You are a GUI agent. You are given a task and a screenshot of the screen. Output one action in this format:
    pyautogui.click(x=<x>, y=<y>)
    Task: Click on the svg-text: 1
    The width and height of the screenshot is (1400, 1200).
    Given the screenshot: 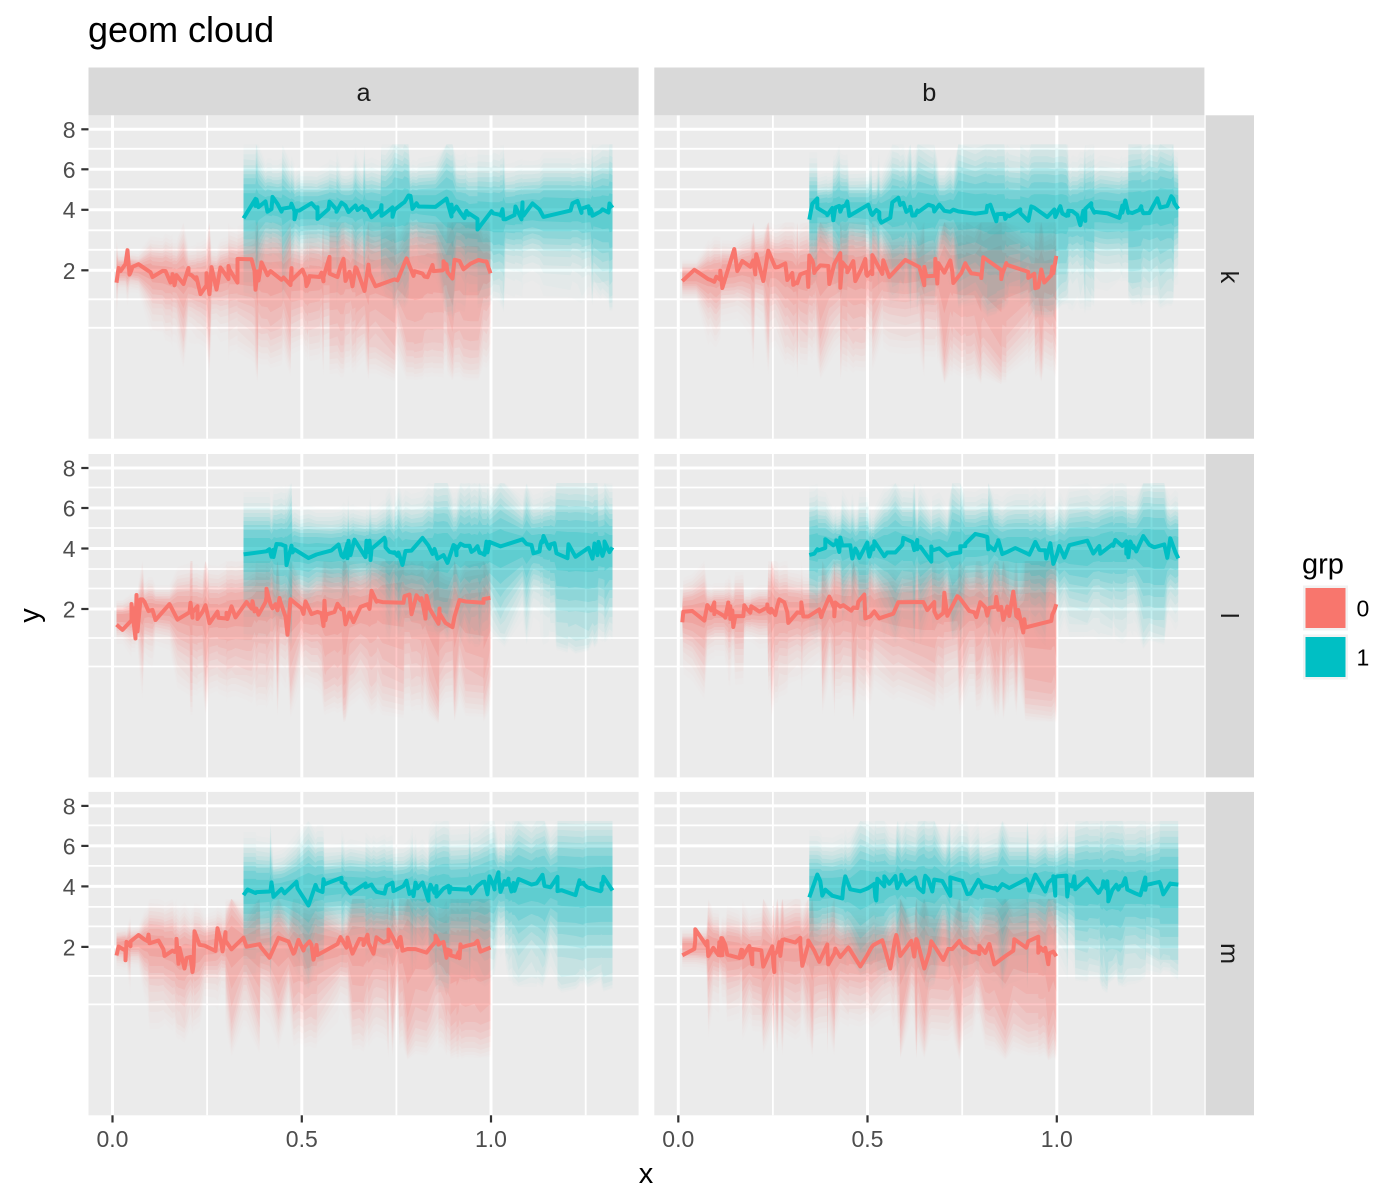 What is the action you would take?
    pyautogui.click(x=1363, y=657)
    